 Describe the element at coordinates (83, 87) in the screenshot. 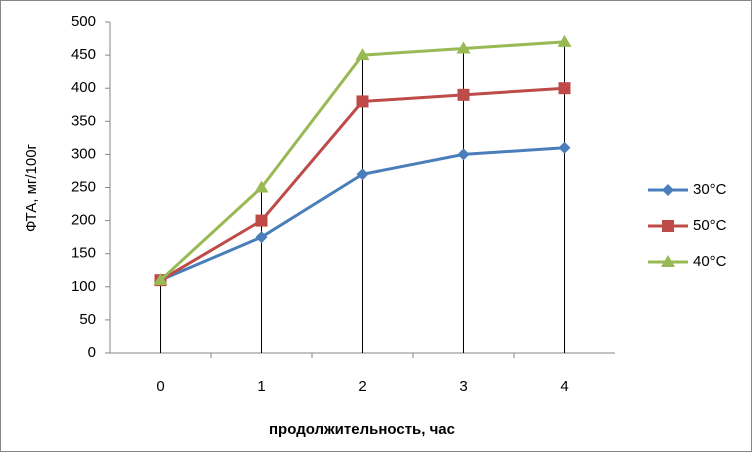

I see `y-tick-label: 400` at that location.